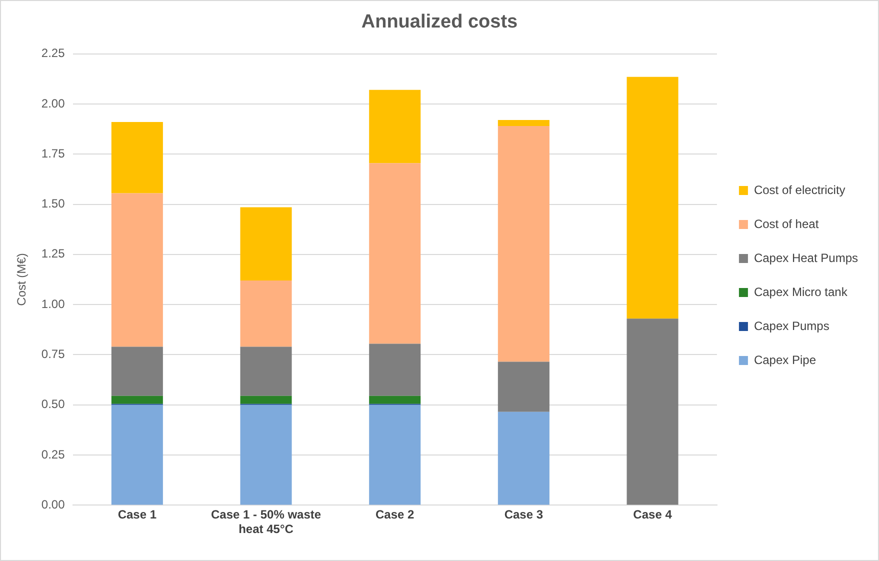 This screenshot has width=879, height=561. I want to click on legend-label: Capex Pipe, so click(785, 359).